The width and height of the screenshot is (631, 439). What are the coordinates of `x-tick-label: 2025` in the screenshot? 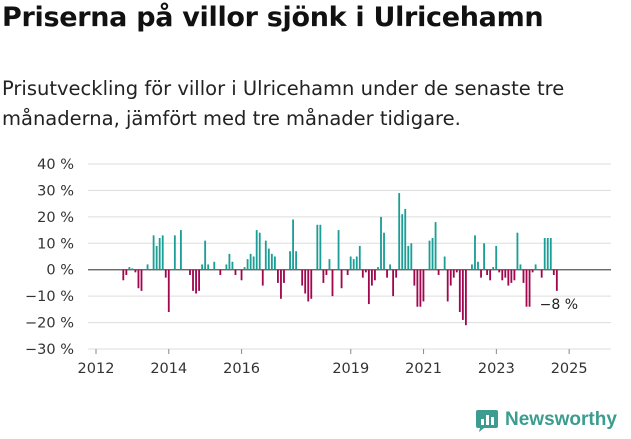 It's located at (569, 369).